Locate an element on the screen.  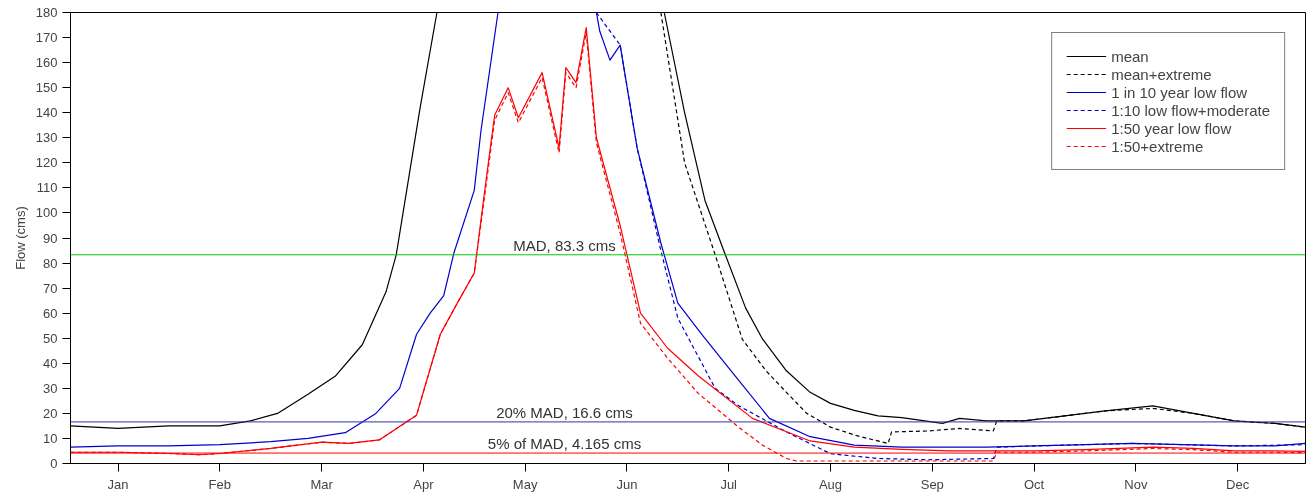
y-tick-label: 0 is located at coordinates (54, 463).